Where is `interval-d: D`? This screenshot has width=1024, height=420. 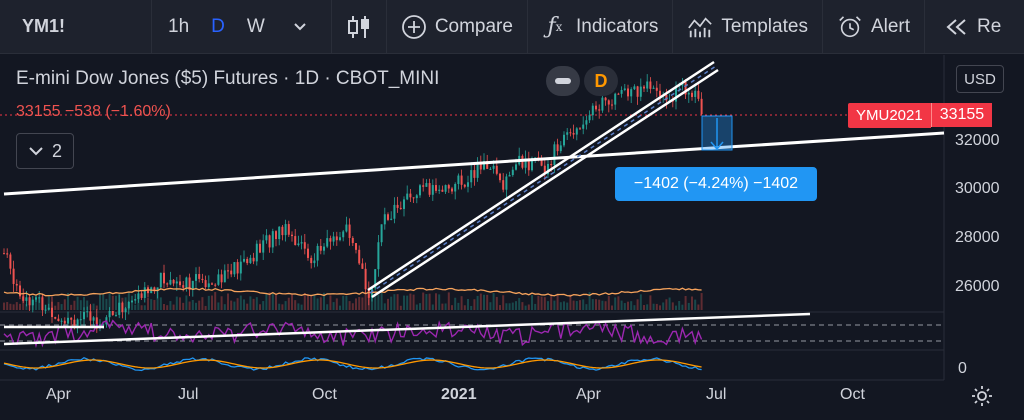
interval-d: D is located at coordinates (218, 26).